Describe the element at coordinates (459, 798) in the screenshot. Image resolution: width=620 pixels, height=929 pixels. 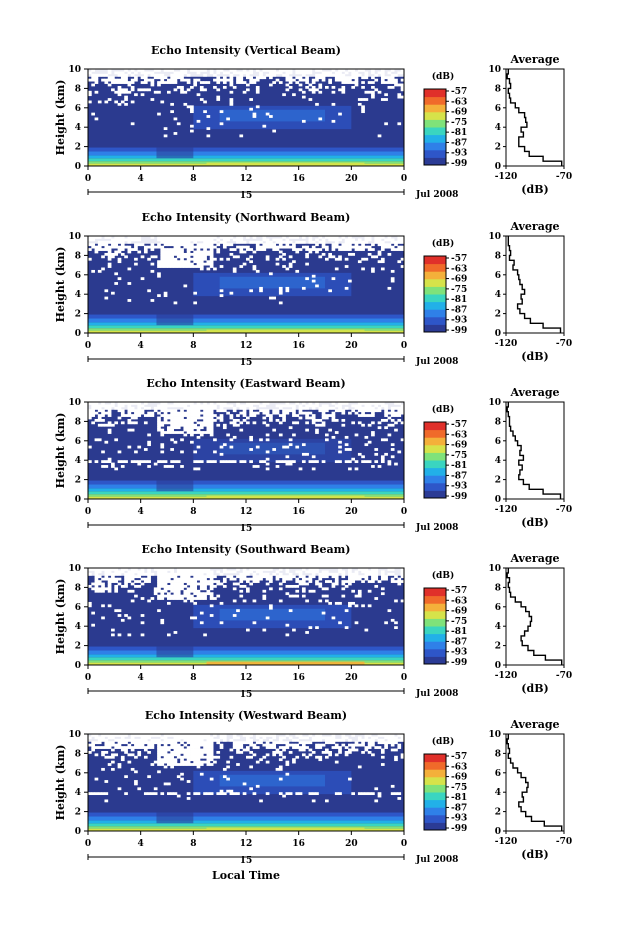
I see `colorbar-tick-label: -81` at that location.